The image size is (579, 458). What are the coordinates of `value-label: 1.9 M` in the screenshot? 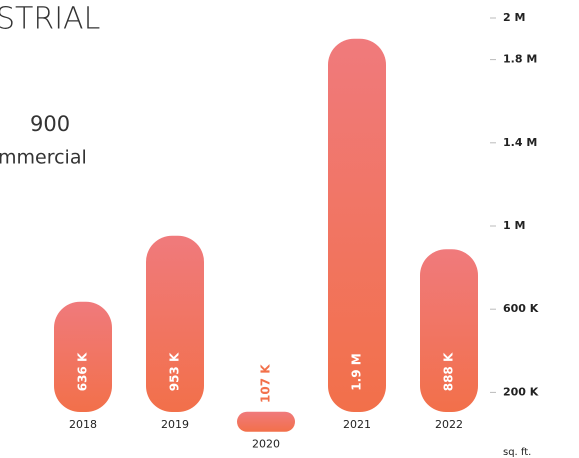 It's located at (357, 371).